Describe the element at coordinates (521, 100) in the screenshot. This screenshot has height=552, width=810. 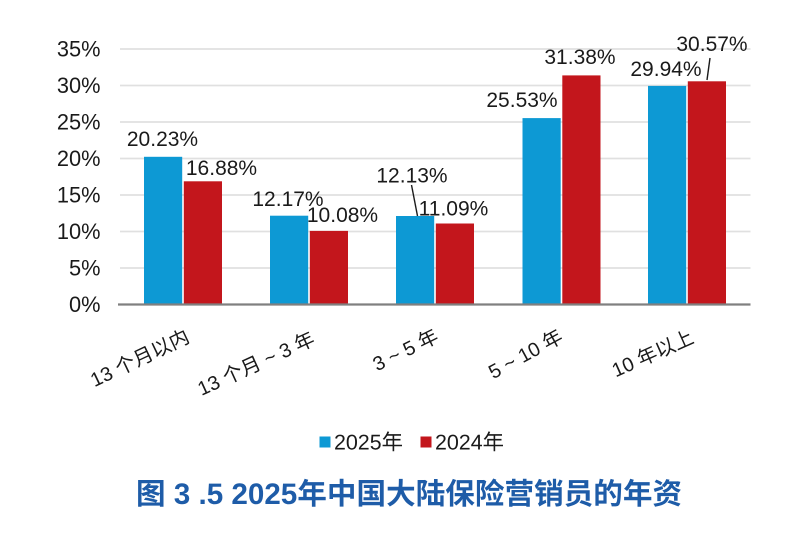
I see `svg-text: 25.53%` at that location.